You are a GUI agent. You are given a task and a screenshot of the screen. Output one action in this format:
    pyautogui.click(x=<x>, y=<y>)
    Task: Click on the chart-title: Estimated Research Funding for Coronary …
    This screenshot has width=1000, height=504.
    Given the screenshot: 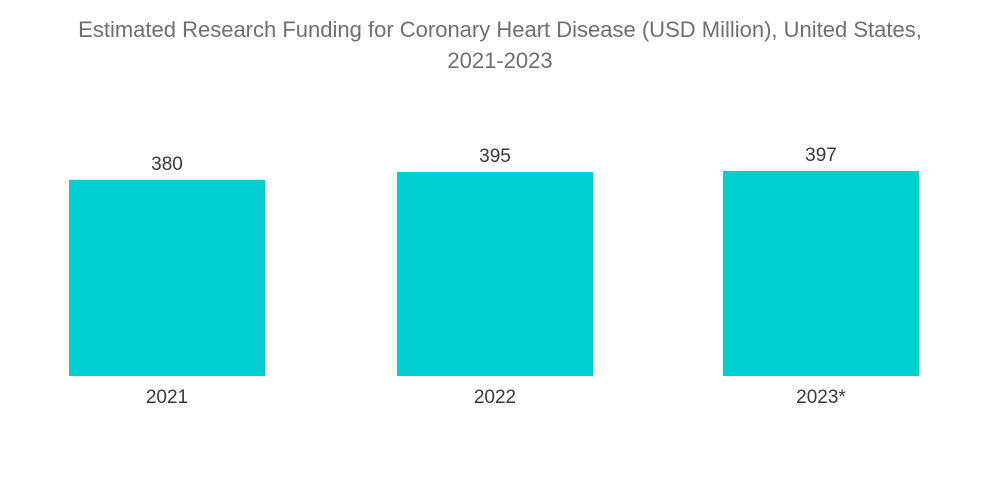 What is the action you would take?
    pyautogui.click(x=500, y=45)
    